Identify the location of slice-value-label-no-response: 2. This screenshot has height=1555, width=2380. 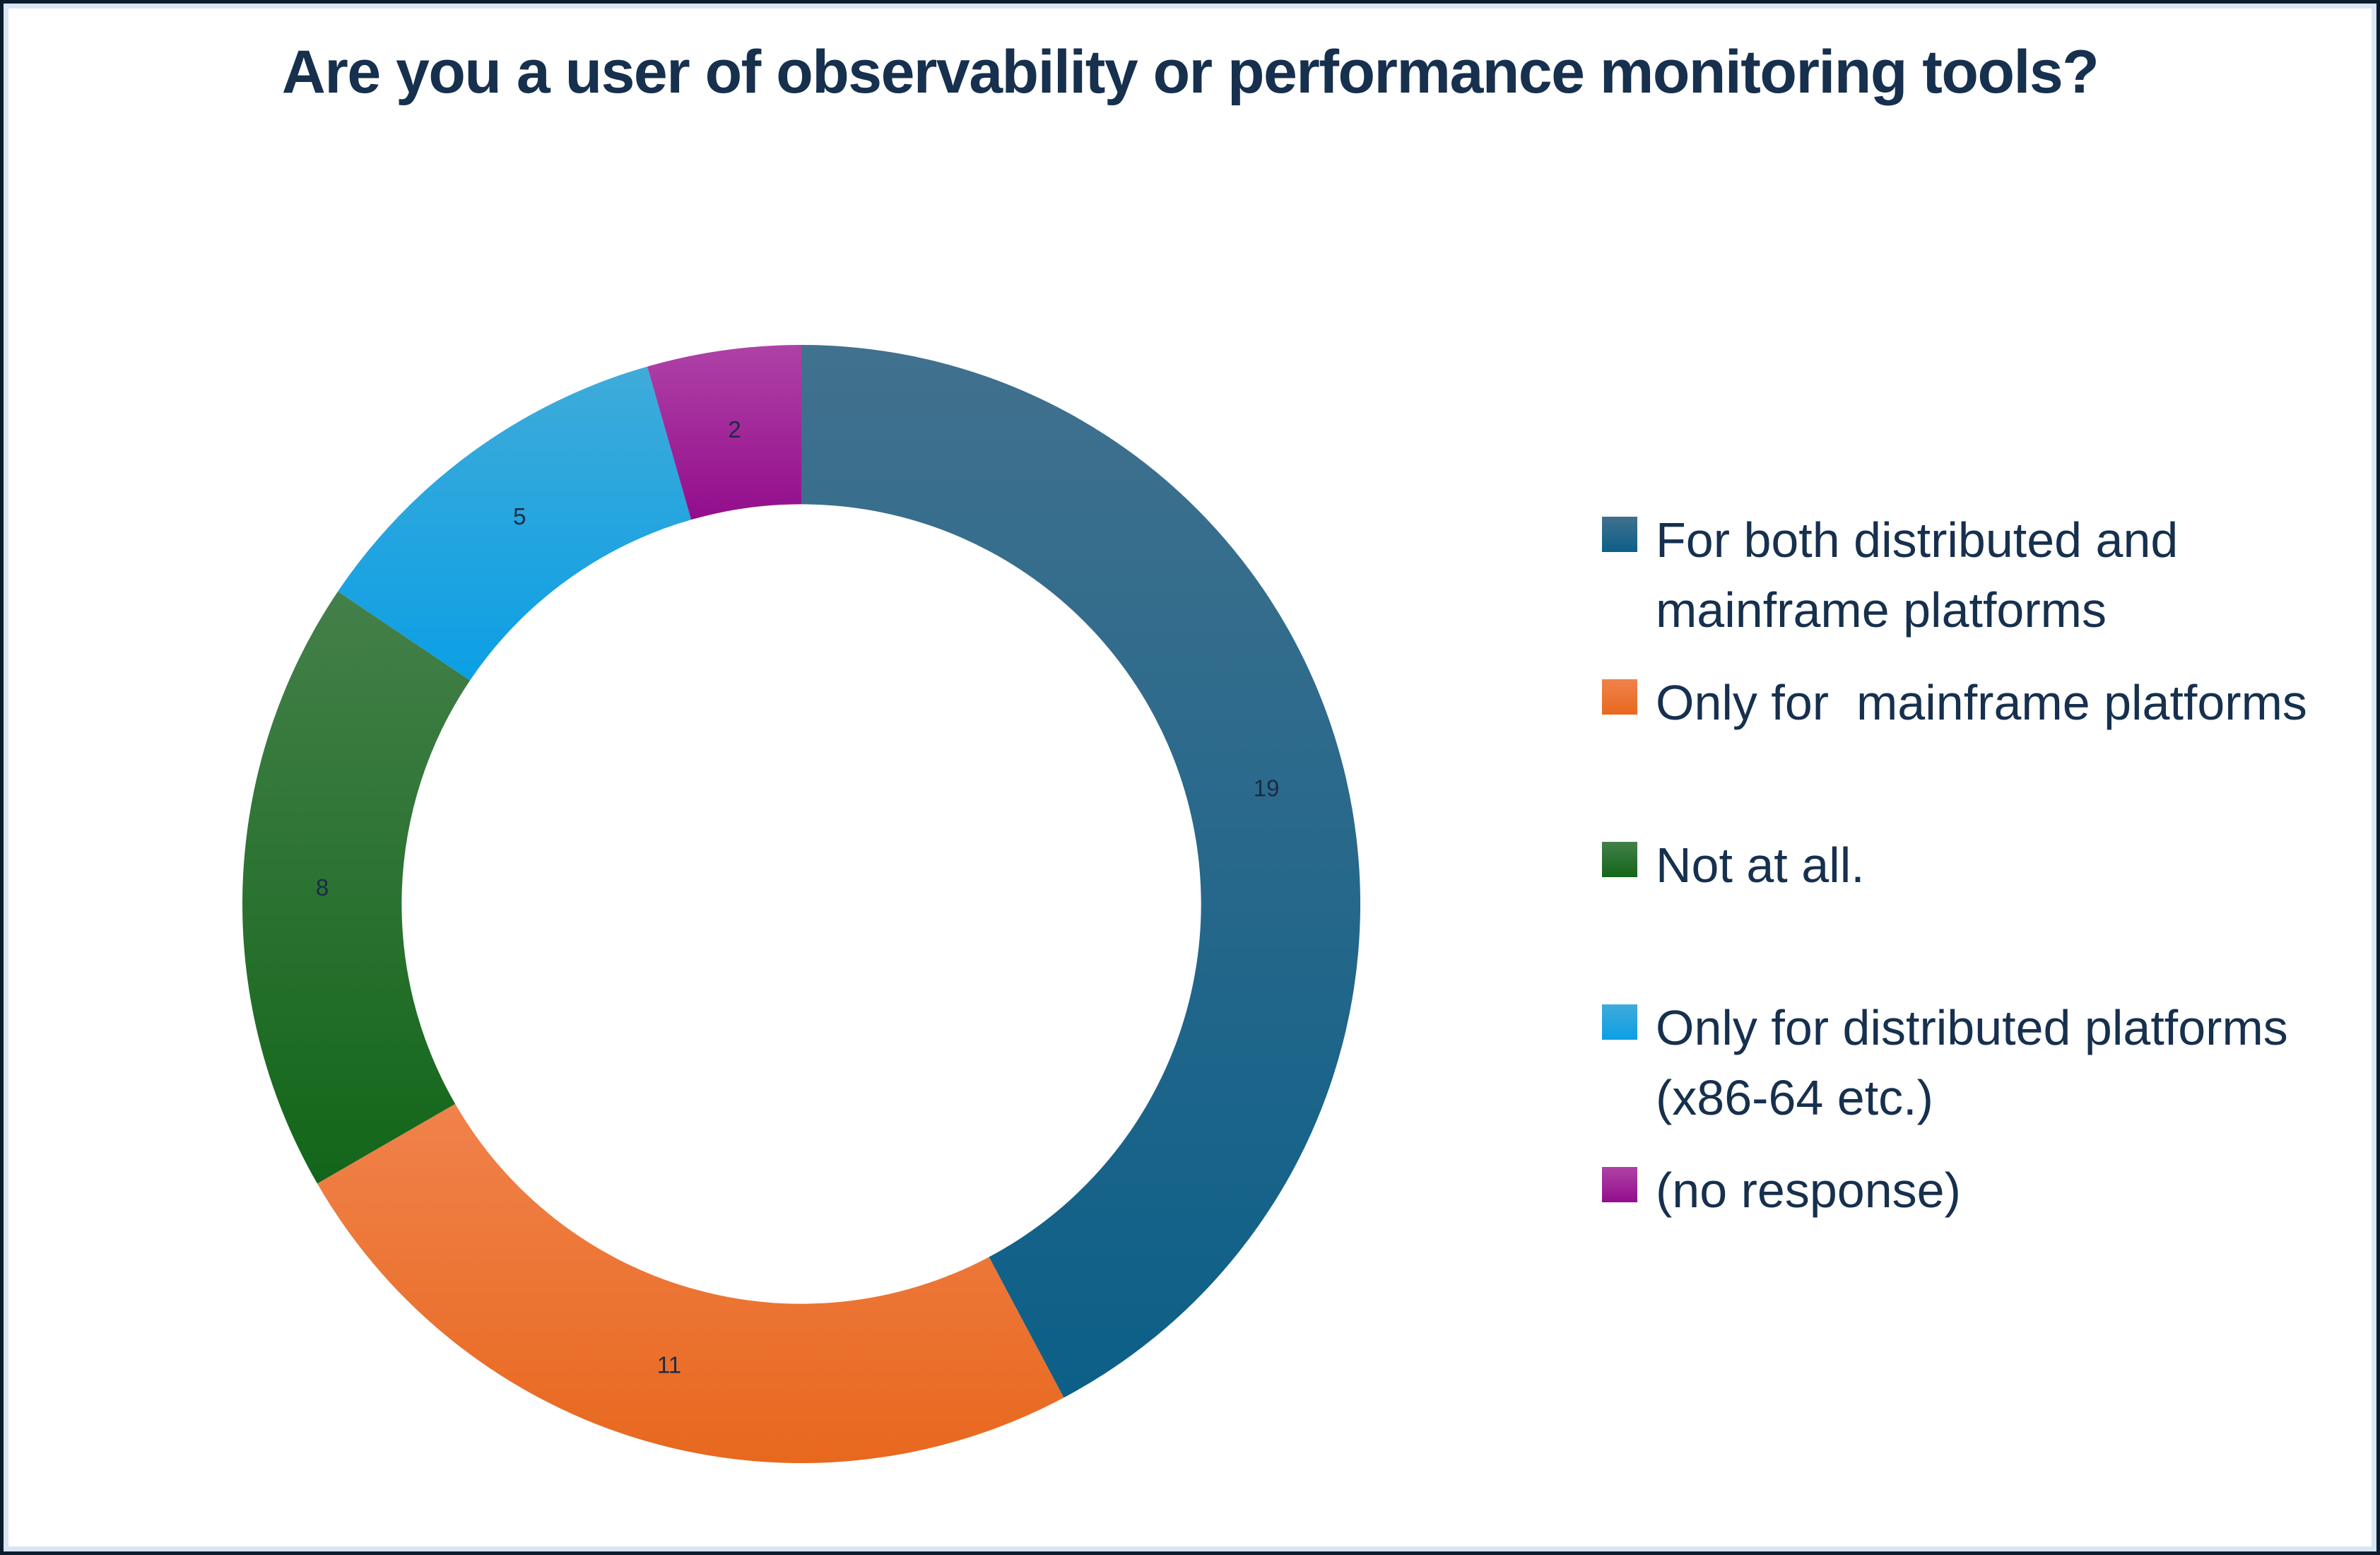
(734, 429).